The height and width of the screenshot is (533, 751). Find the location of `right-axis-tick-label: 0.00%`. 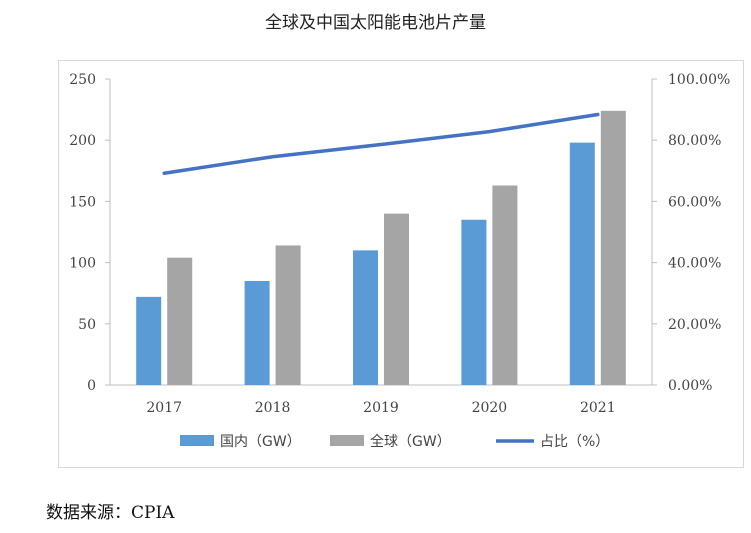

right-axis-tick-label: 0.00% is located at coordinates (690, 386).